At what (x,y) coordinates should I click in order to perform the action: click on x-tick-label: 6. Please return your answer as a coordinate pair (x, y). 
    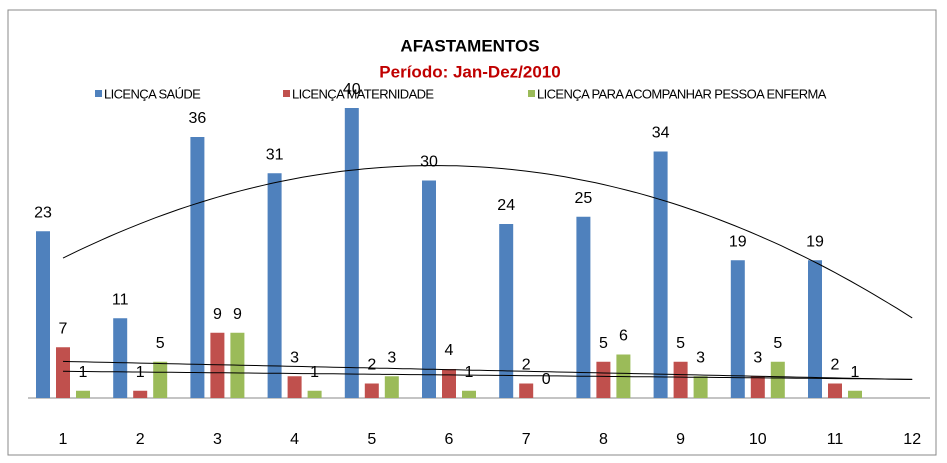
    Looking at the image, I should click on (449, 439).